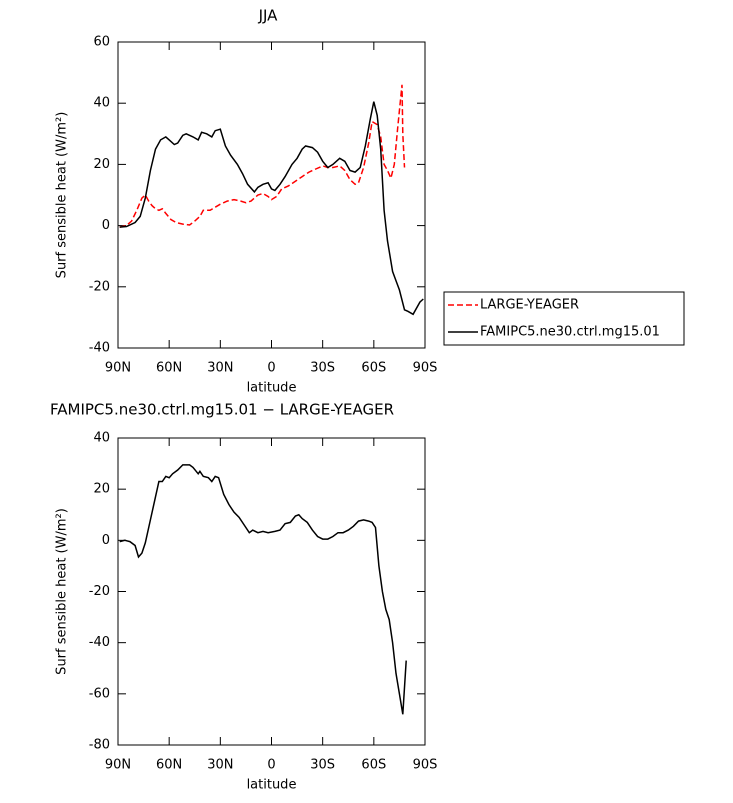 The height and width of the screenshot is (803, 733). I want to click on y-tick-label: -60, so click(99, 693).